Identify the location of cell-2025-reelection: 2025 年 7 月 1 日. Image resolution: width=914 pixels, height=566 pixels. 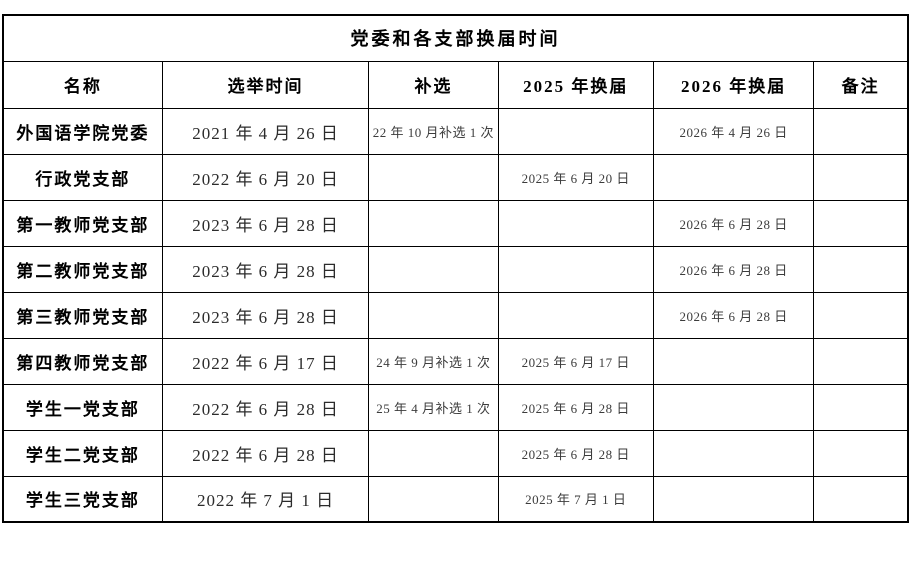
(575, 499).